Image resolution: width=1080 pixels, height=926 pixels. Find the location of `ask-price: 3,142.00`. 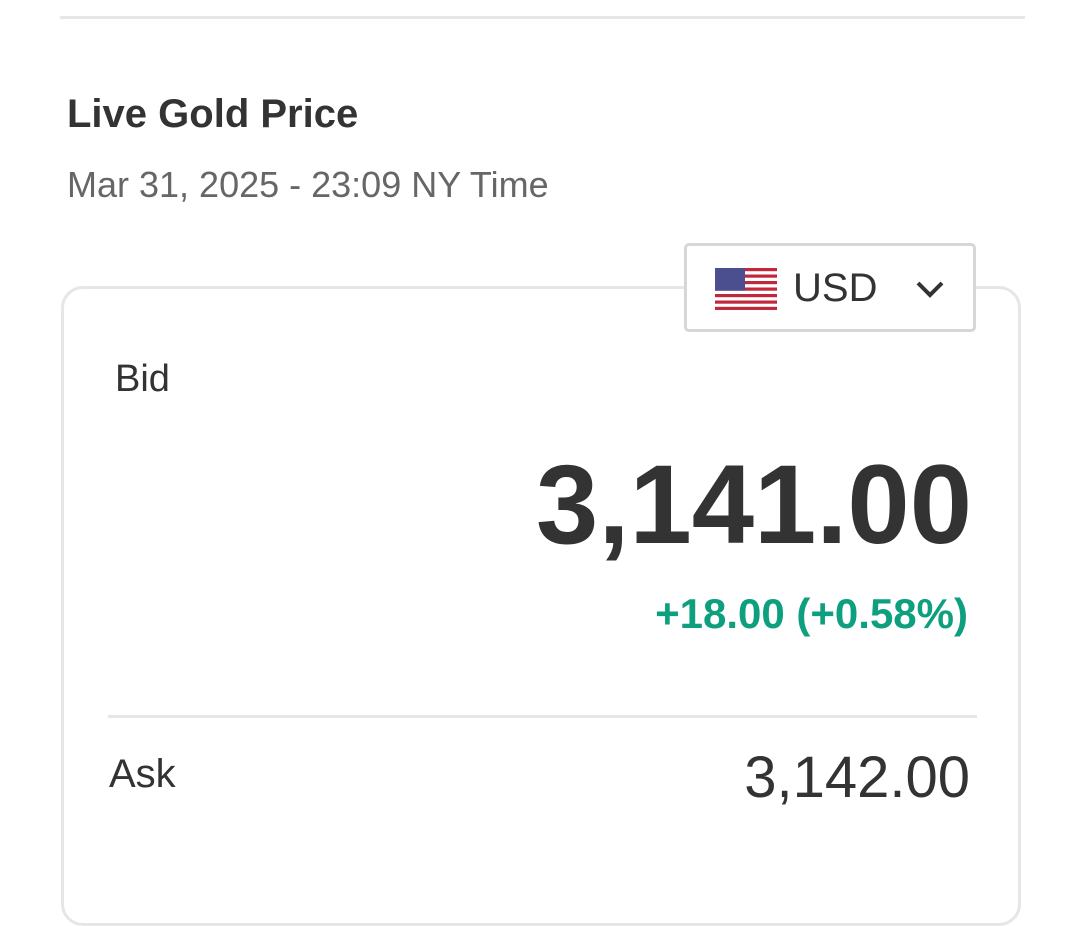

ask-price: 3,142.00 is located at coordinates (857, 777).